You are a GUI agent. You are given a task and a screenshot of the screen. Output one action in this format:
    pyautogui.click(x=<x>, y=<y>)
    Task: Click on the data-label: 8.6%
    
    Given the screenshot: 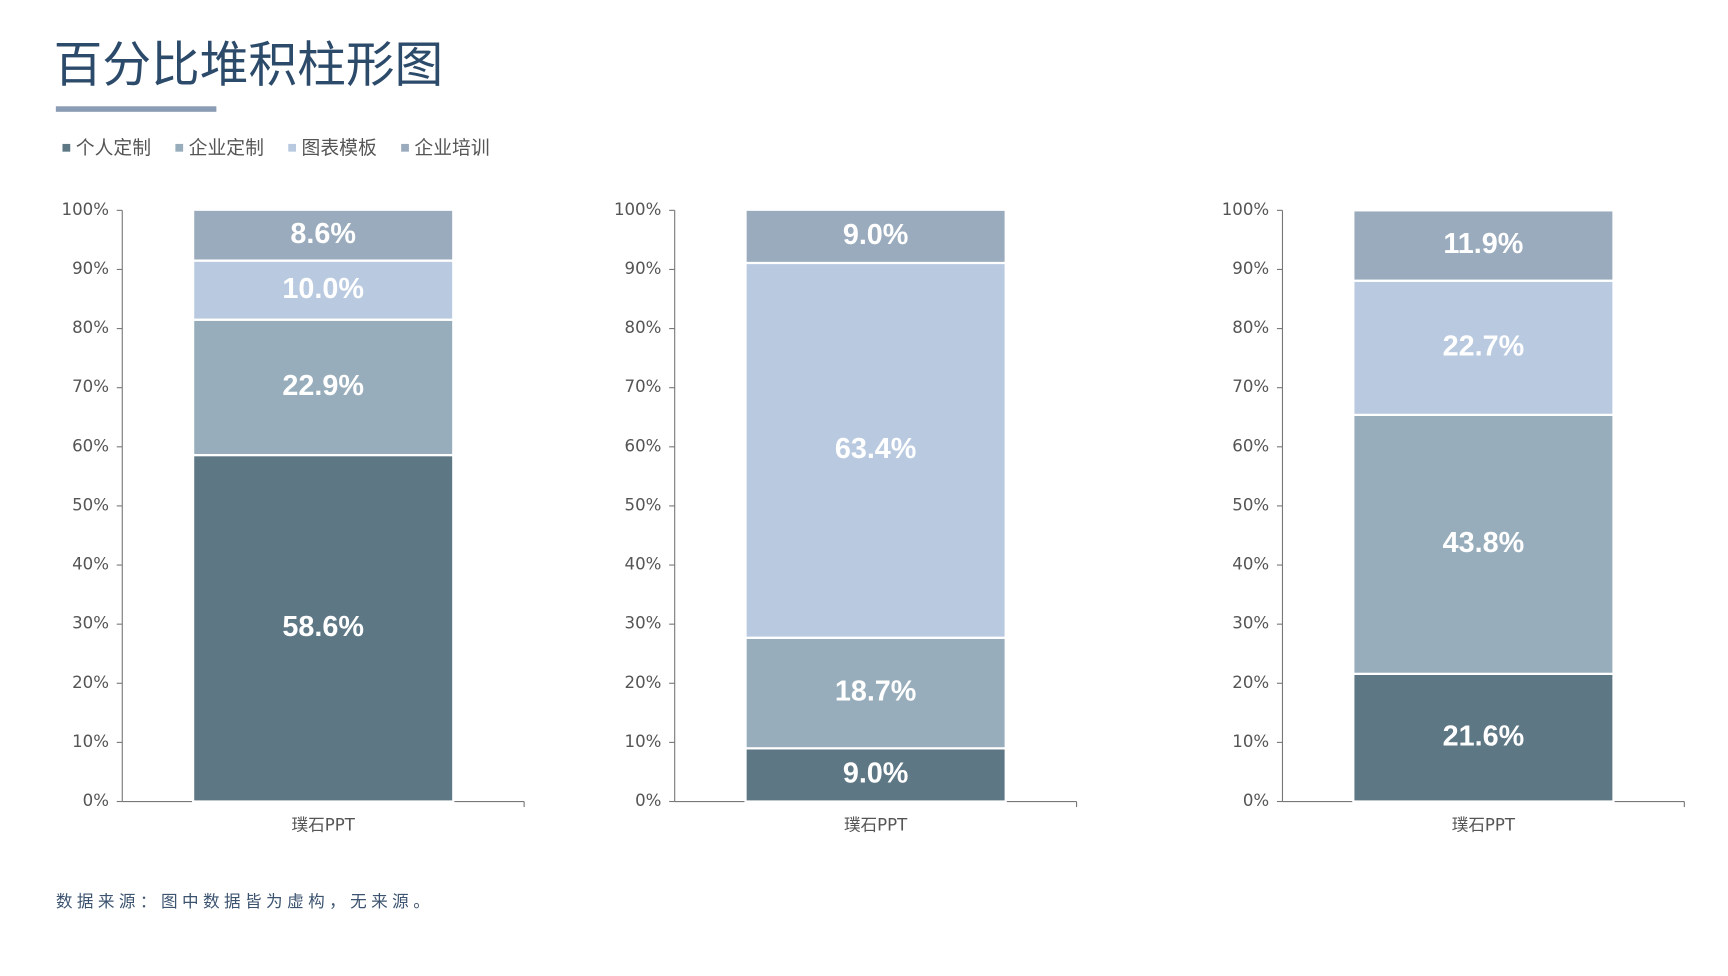 What is the action you would take?
    pyautogui.click(x=323, y=234)
    